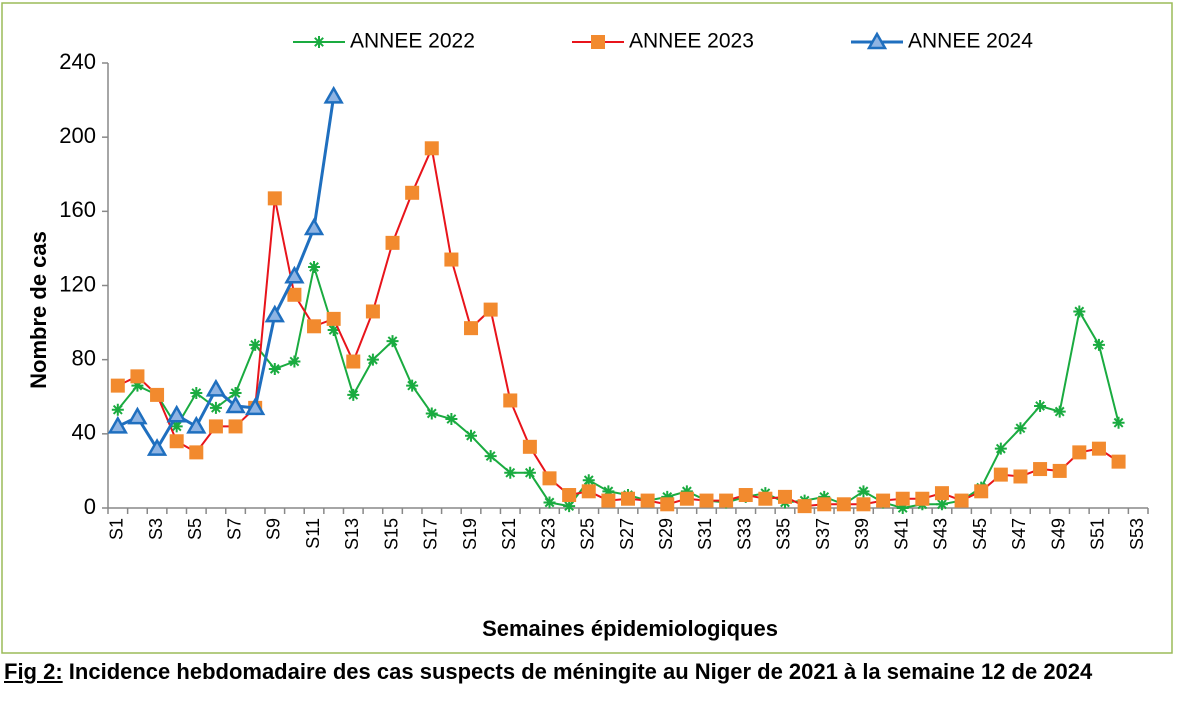 The width and height of the screenshot is (1179, 721). What do you see at coordinates (84, 432) in the screenshot?
I see `y-tick-label: 40` at bounding box center [84, 432].